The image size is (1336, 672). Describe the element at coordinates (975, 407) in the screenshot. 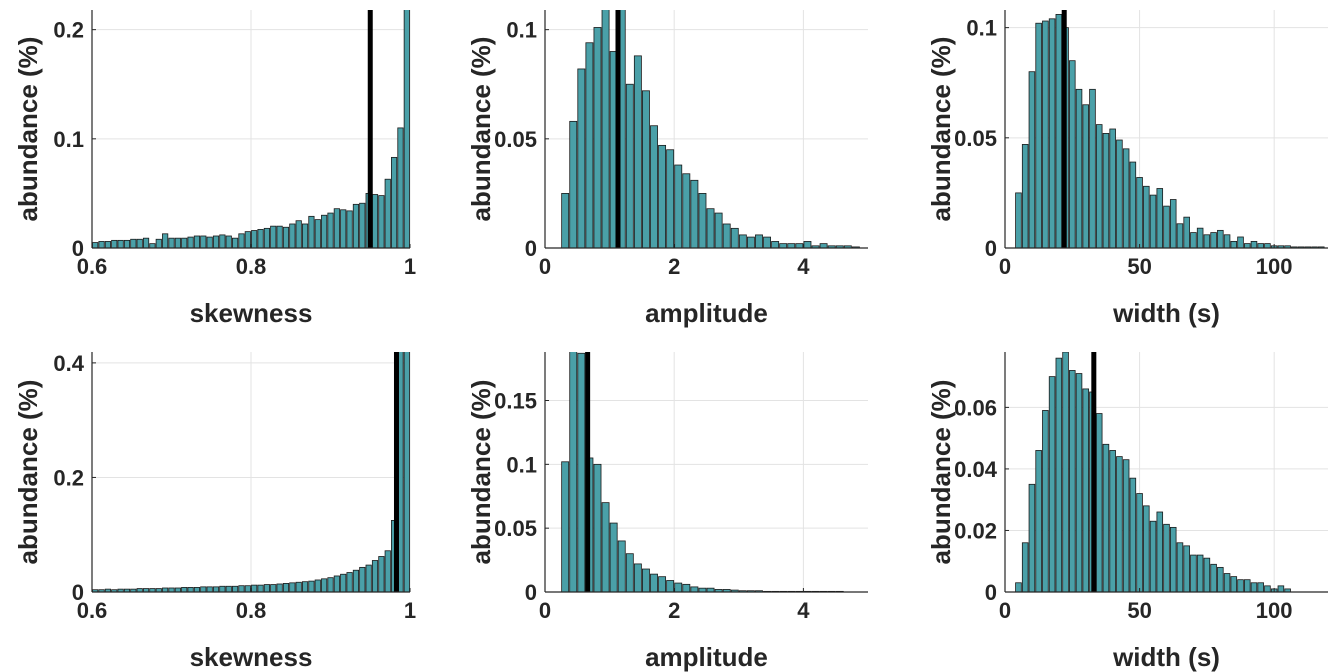

I see `y-tick-label: 0.06` at that location.